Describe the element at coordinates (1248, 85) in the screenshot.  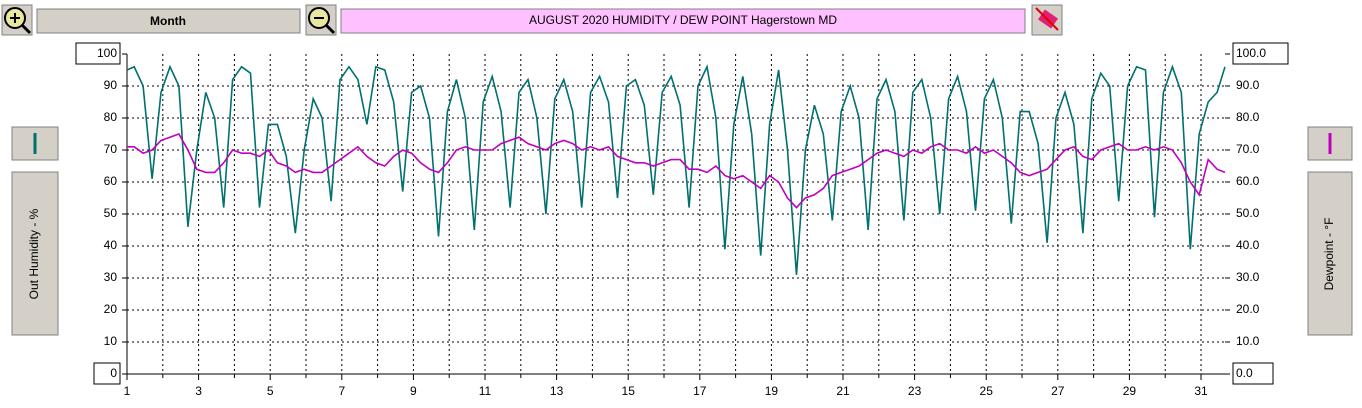
I see `y2-tick-label: 90.0` at that location.